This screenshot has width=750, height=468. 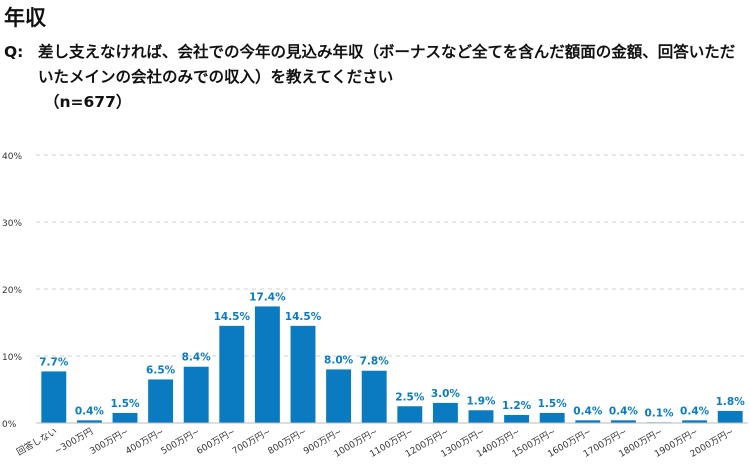 What do you see at coordinates (197, 358) in the screenshot?
I see `data-label: 8.4%` at bounding box center [197, 358].